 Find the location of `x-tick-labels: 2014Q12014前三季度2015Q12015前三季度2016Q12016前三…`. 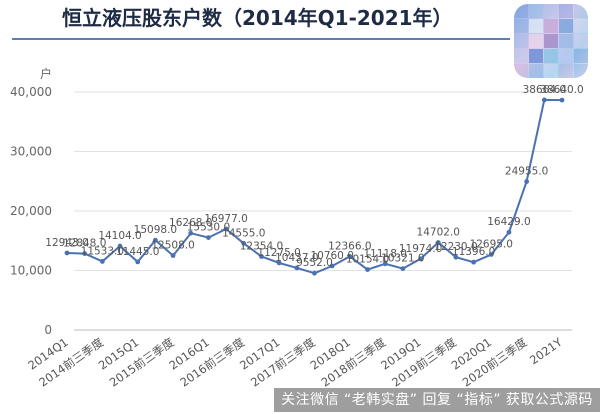

x-tick-labels: 2014Q12014前三季度2015Q12015前三季度2016Q12016前三… is located at coordinates (295, 361).